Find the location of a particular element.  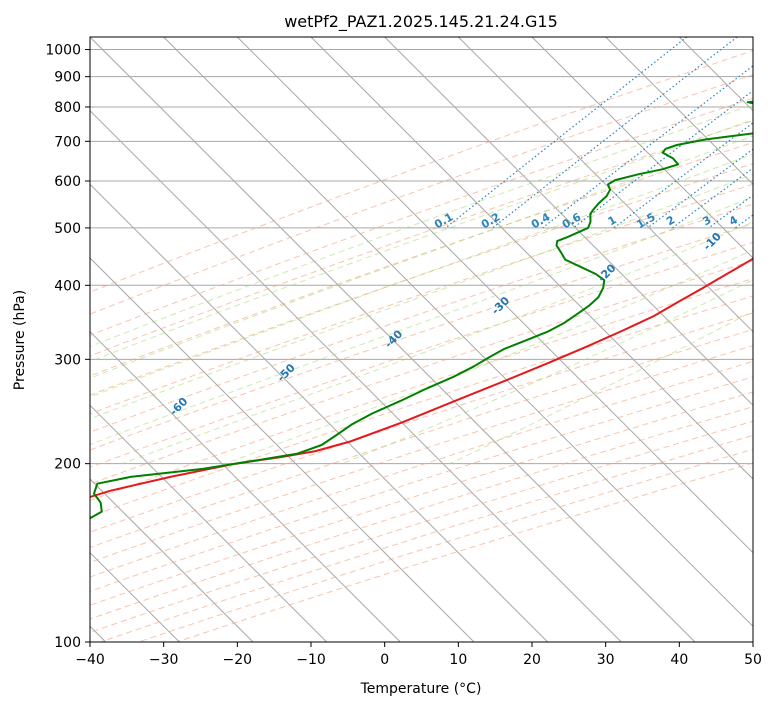

y-tick-label: 100 is located at coordinates (67, 643).